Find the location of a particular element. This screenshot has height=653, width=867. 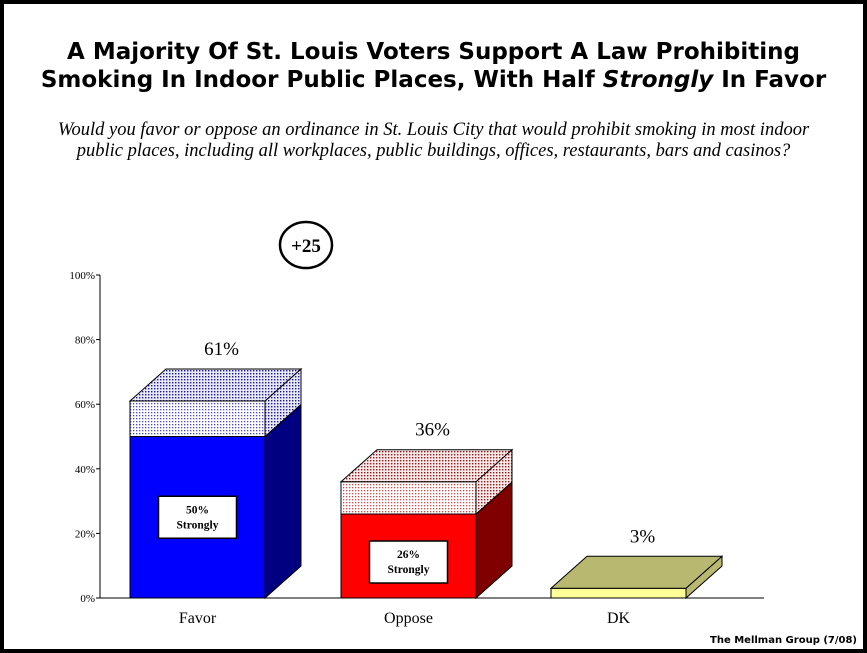

y-tick-label: 40% is located at coordinates (85, 470).